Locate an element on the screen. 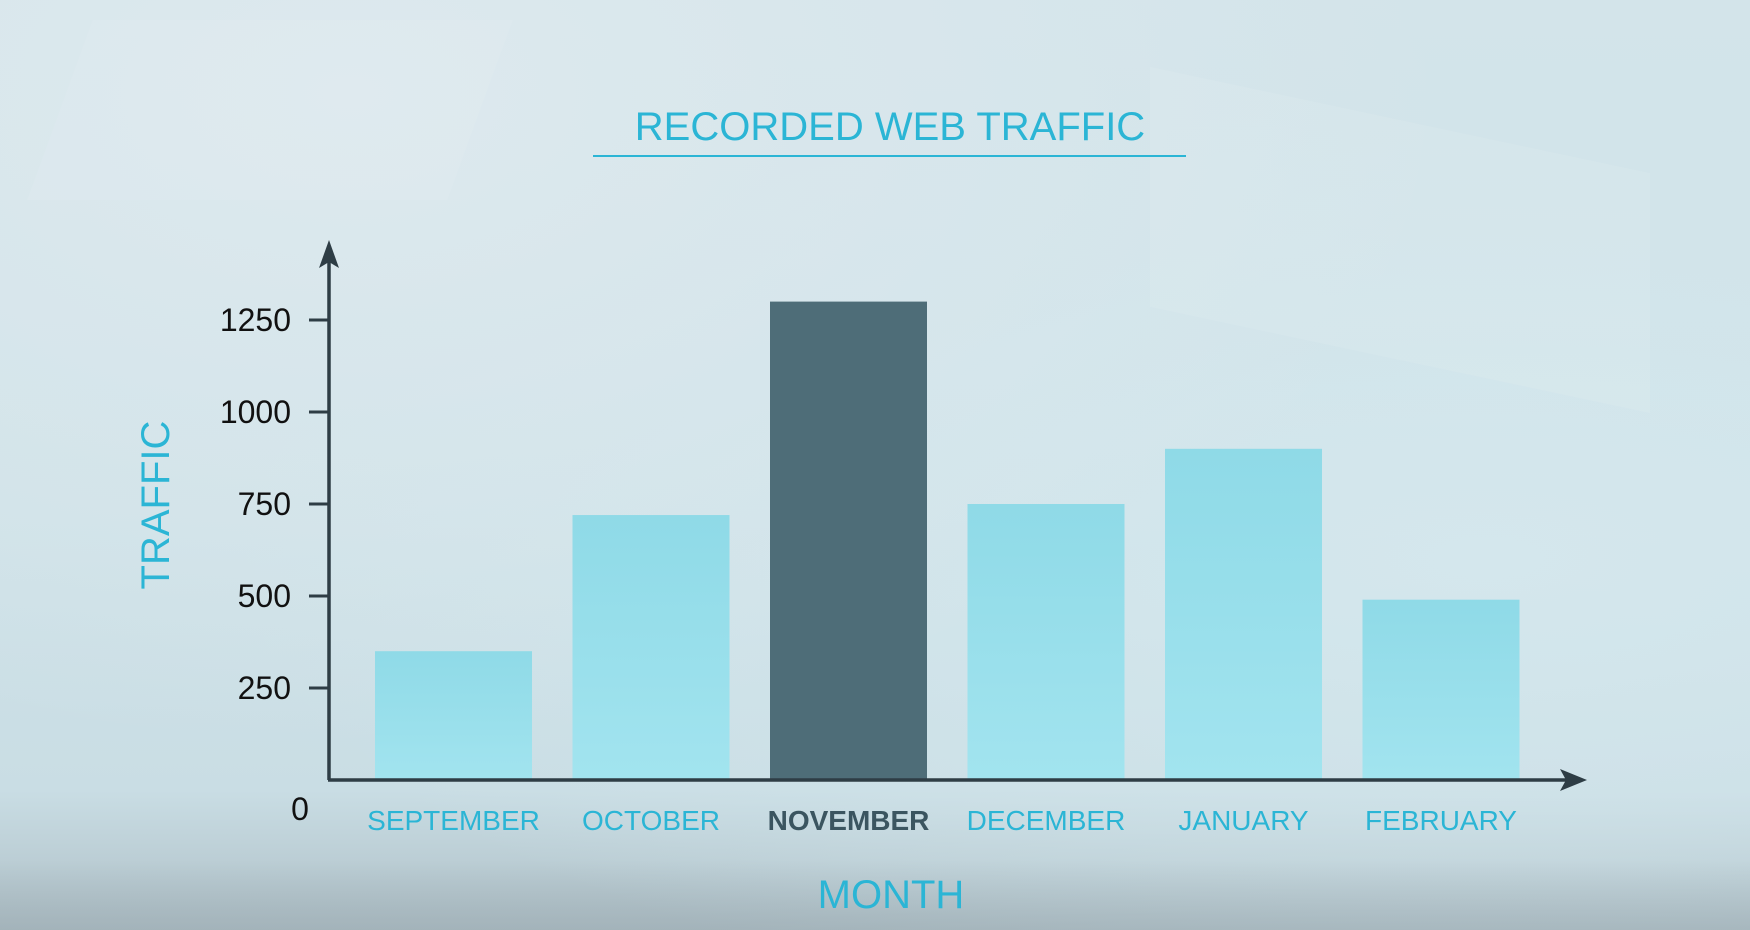  y-tick-label: 500 is located at coordinates (264, 596).